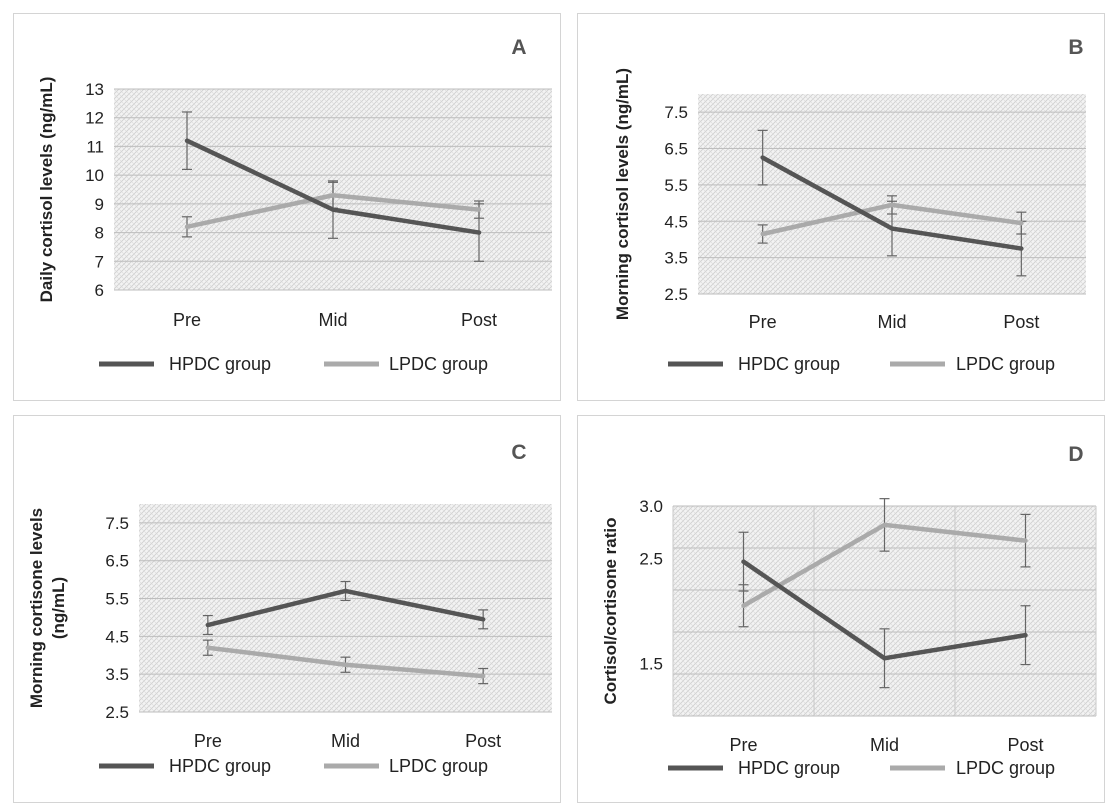  I want to click on y-tick-label: 7, so click(99, 261).